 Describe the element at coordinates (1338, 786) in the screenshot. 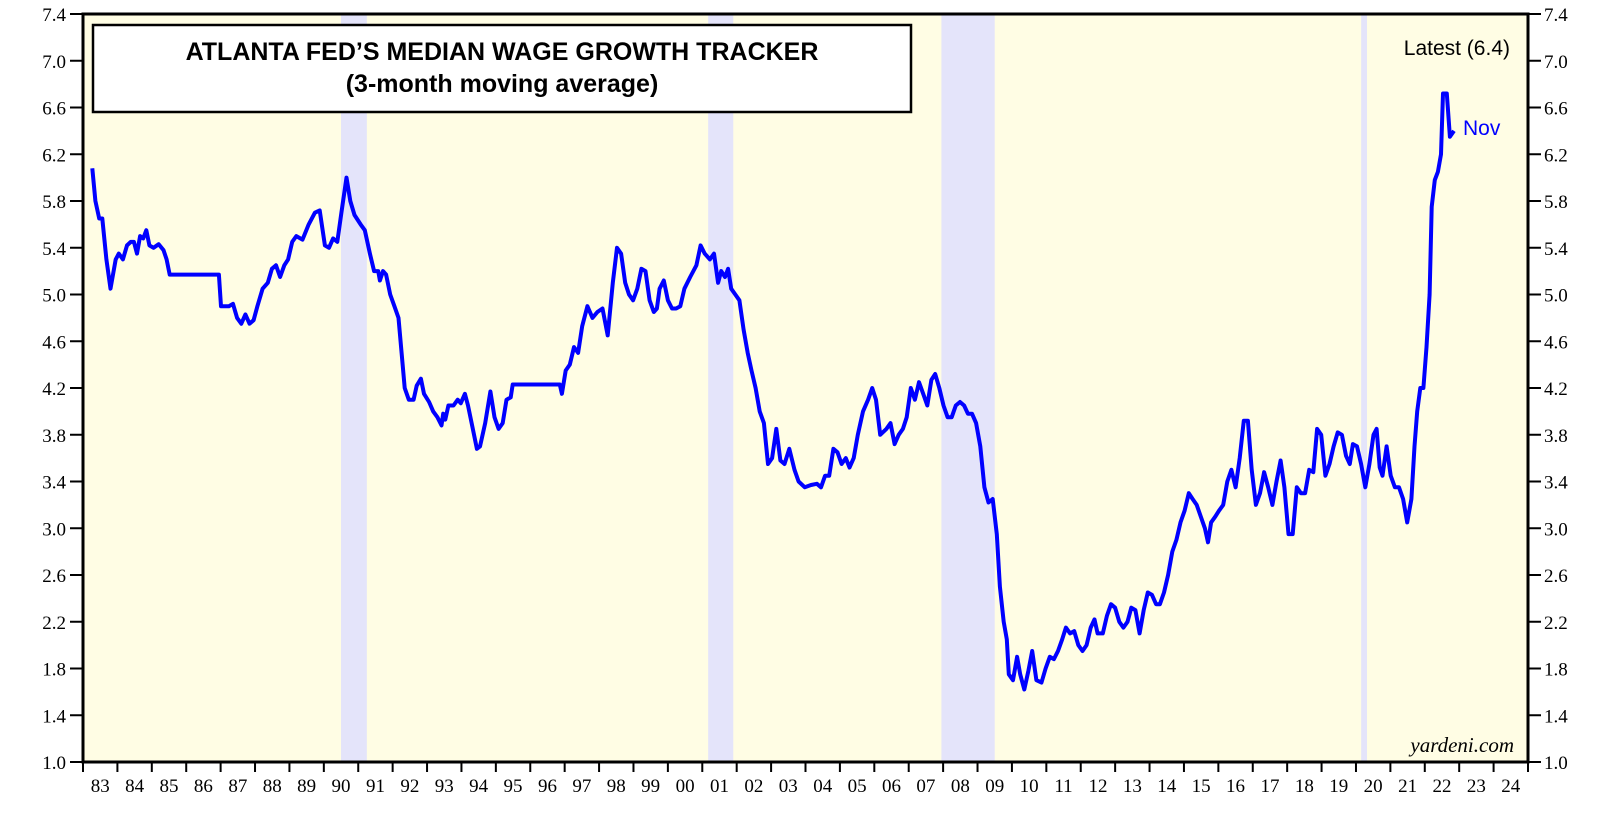

I see `x-tick-label: 19` at that location.